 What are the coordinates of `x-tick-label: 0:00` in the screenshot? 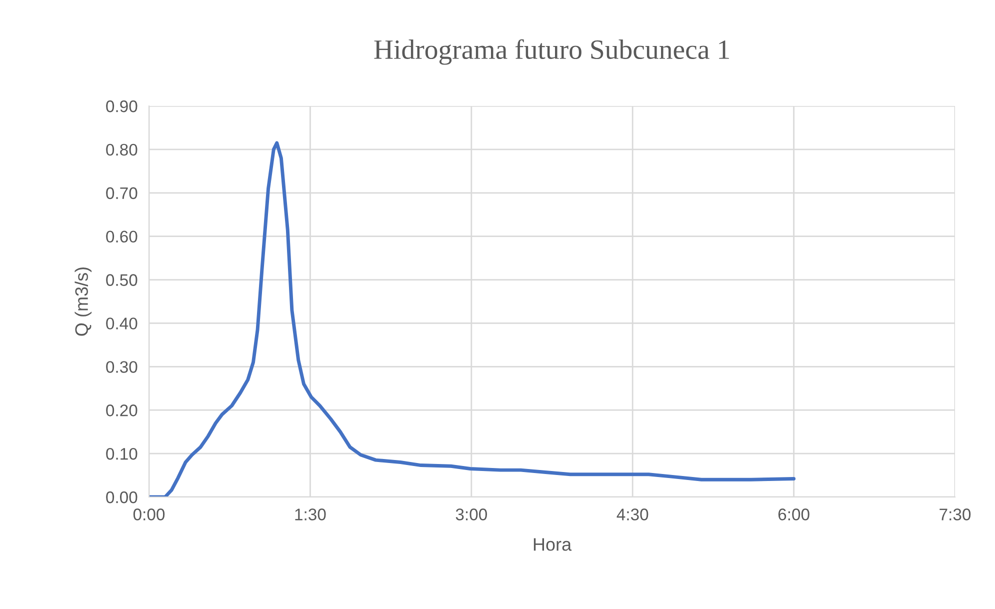 It's located at (149, 514).